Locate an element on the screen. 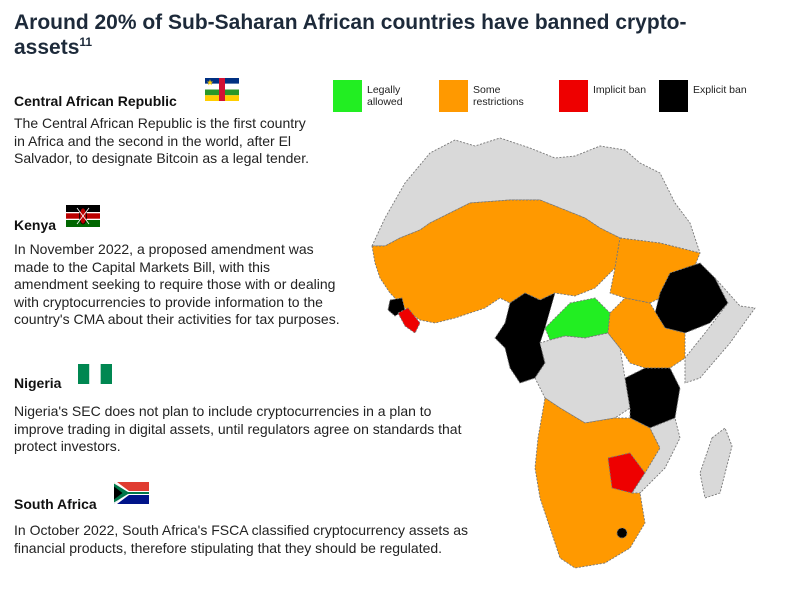 The width and height of the screenshot is (785, 612). entry-title-south-africa: South Africa is located at coordinates (55, 504).